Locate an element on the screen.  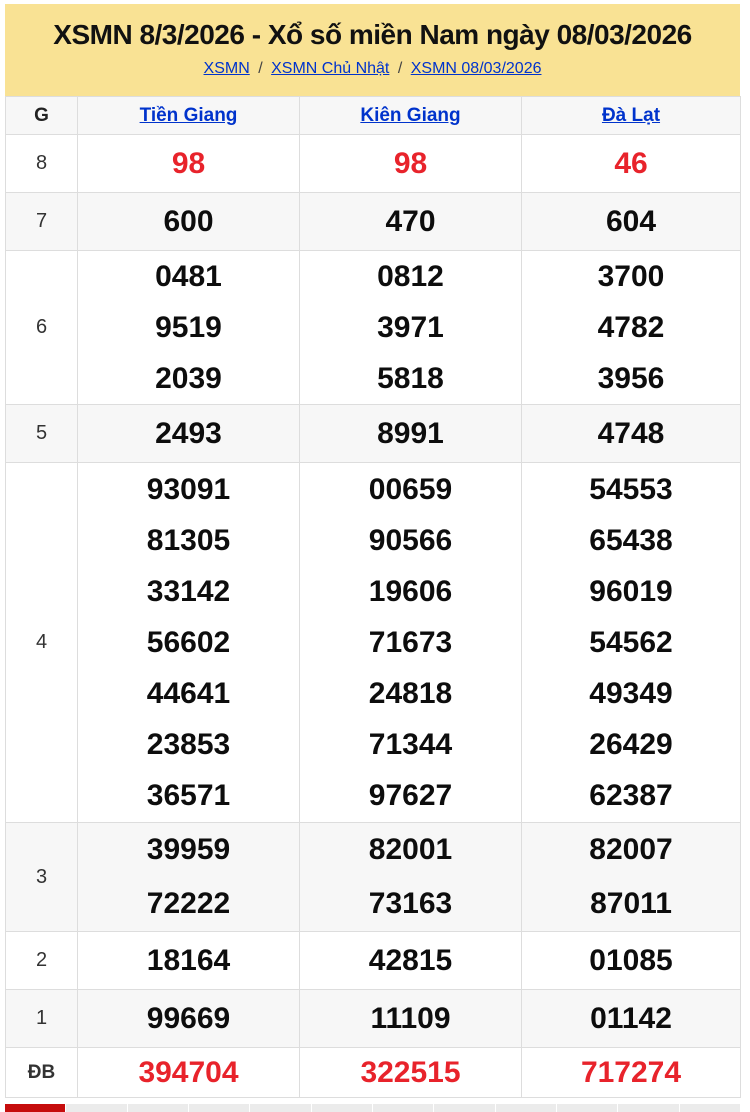
result-cell: 11109 is located at coordinates (410, 1018).